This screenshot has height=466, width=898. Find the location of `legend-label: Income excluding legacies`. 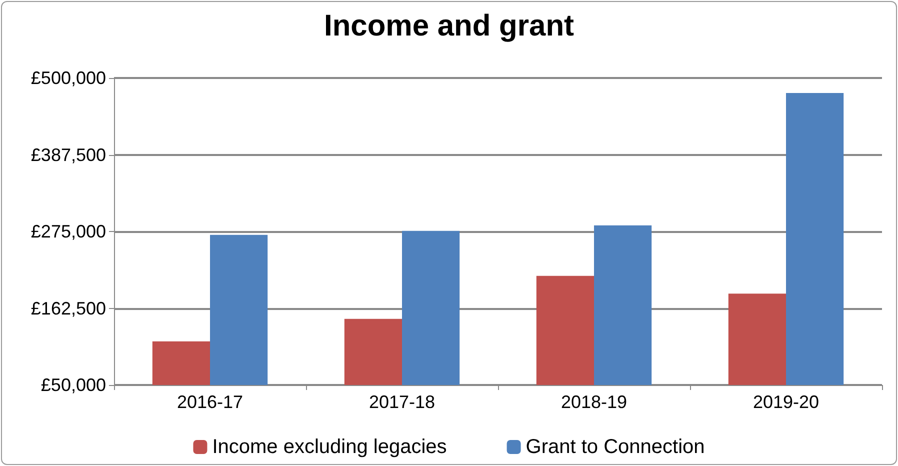

legend-label: Income excluding legacies is located at coordinates (329, 447).